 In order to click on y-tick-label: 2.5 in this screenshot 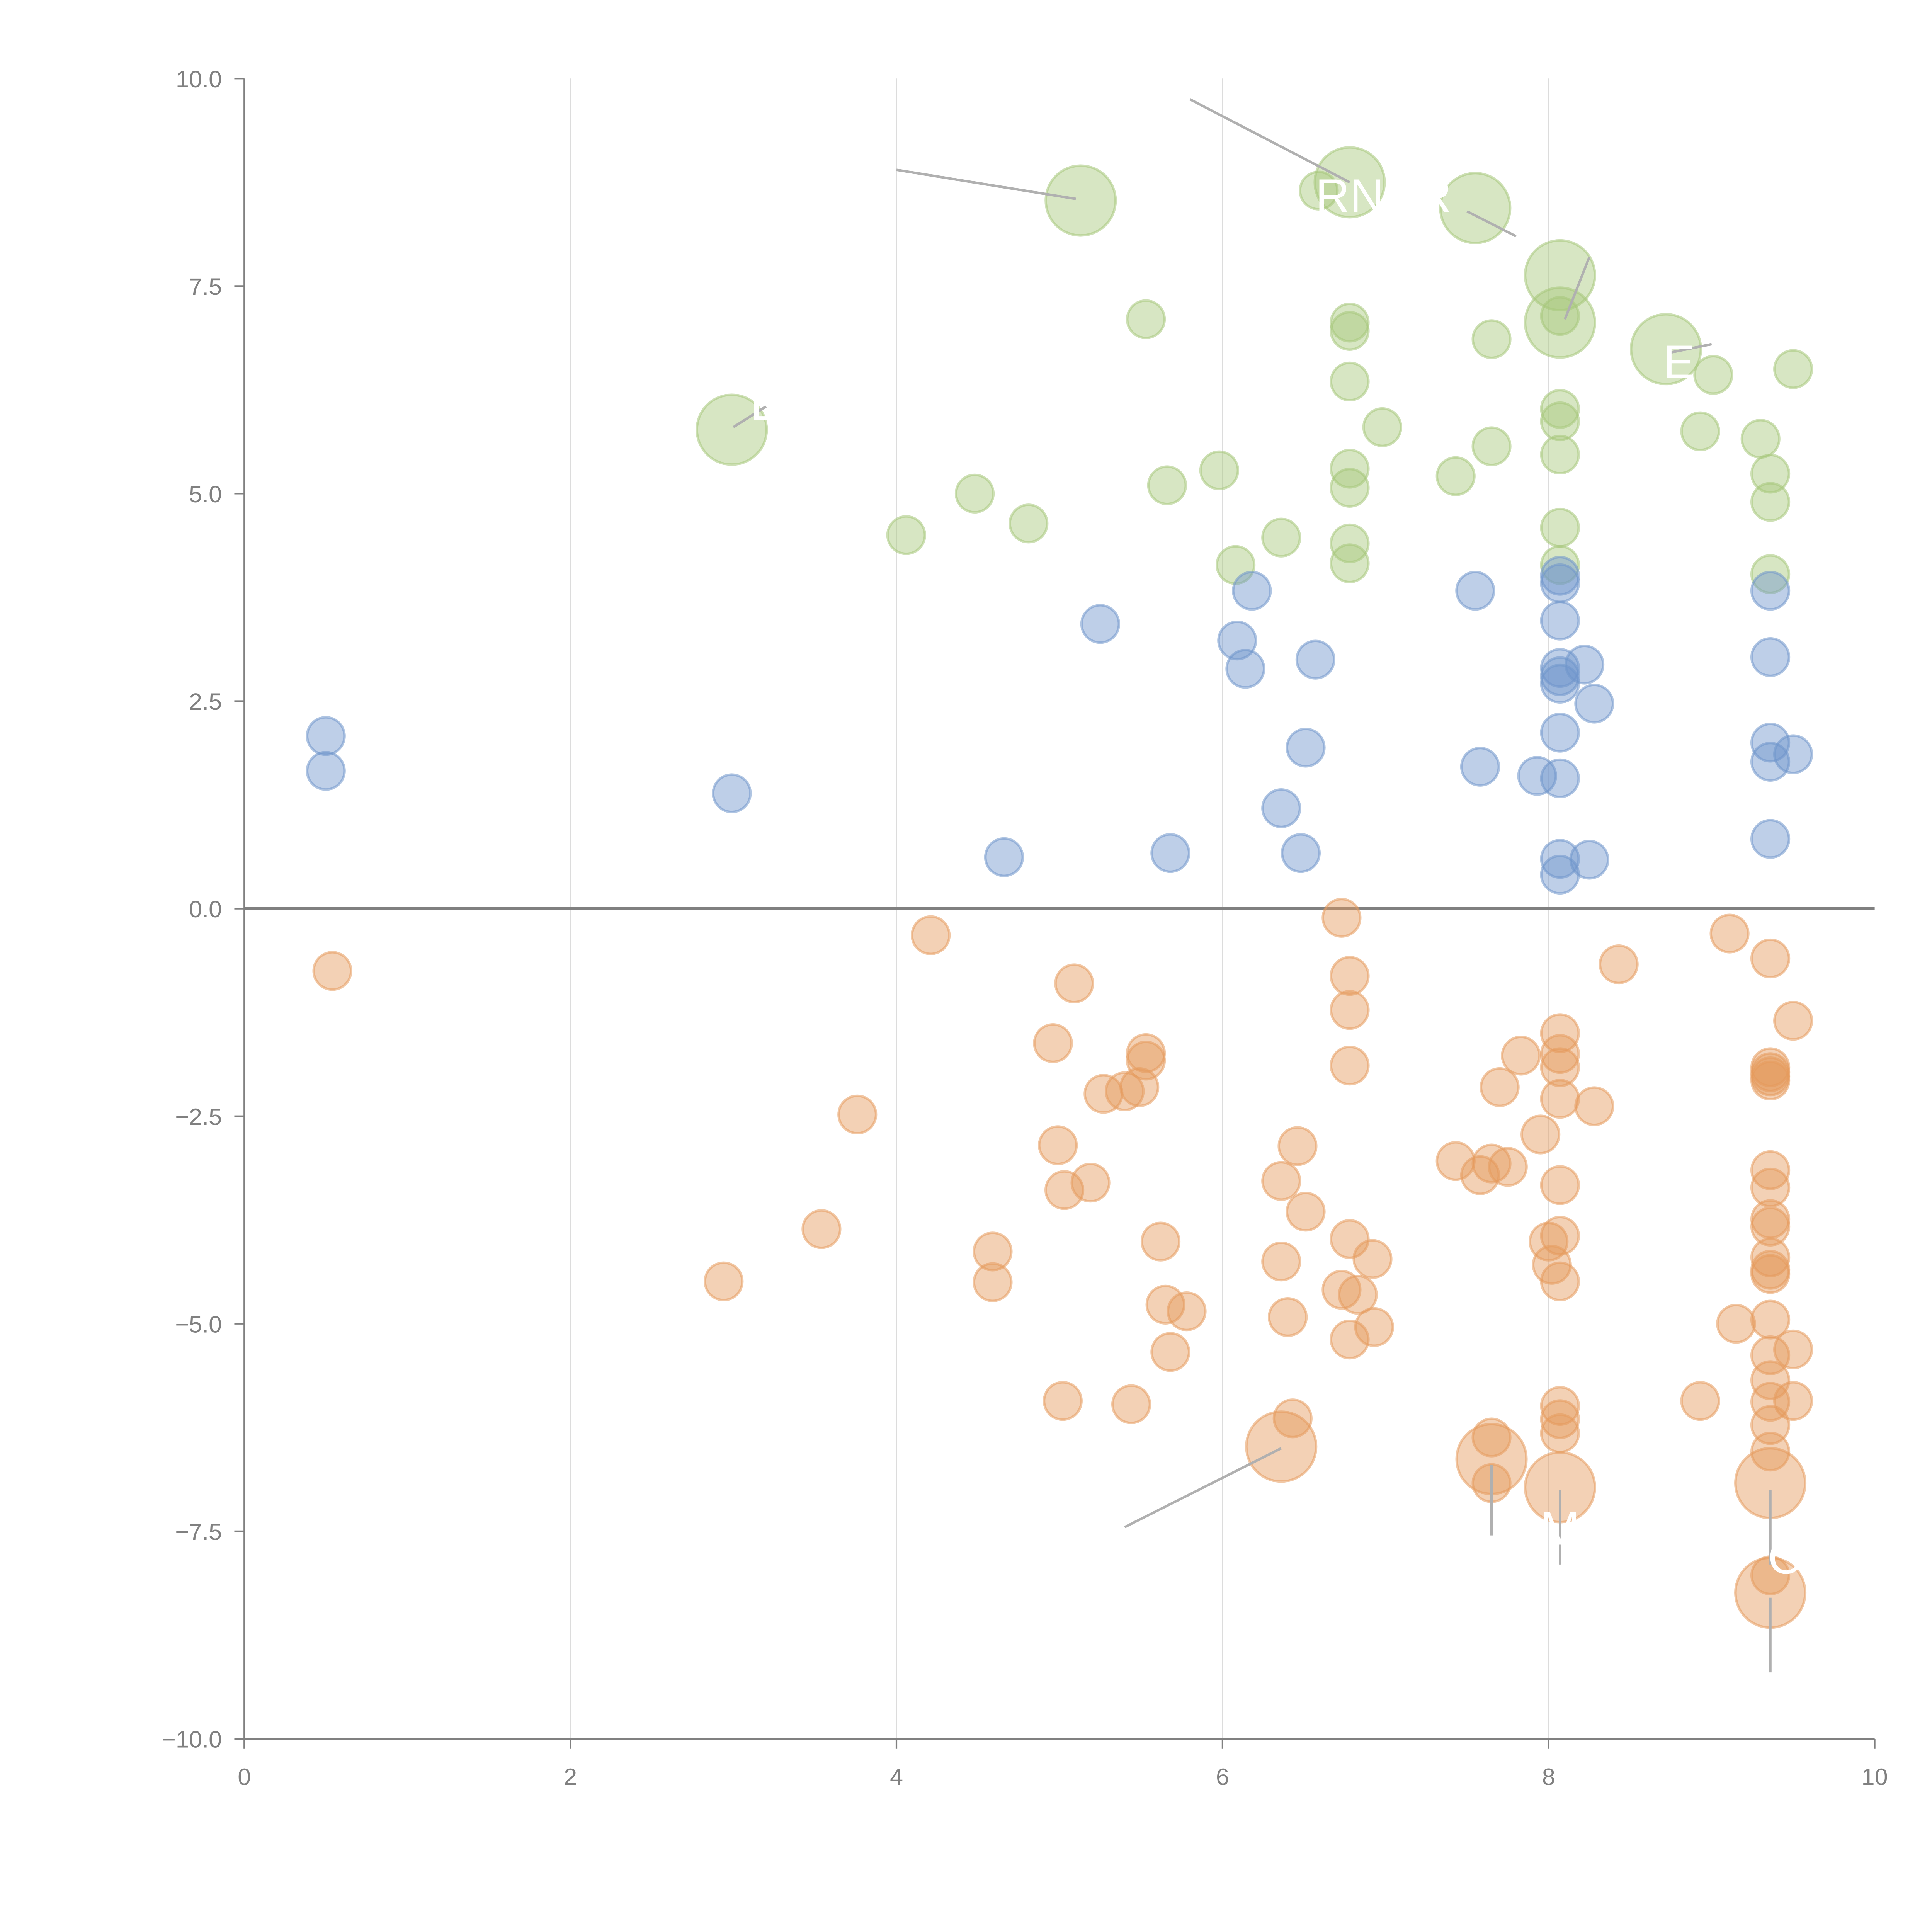, I will do `click(205, 702)`.